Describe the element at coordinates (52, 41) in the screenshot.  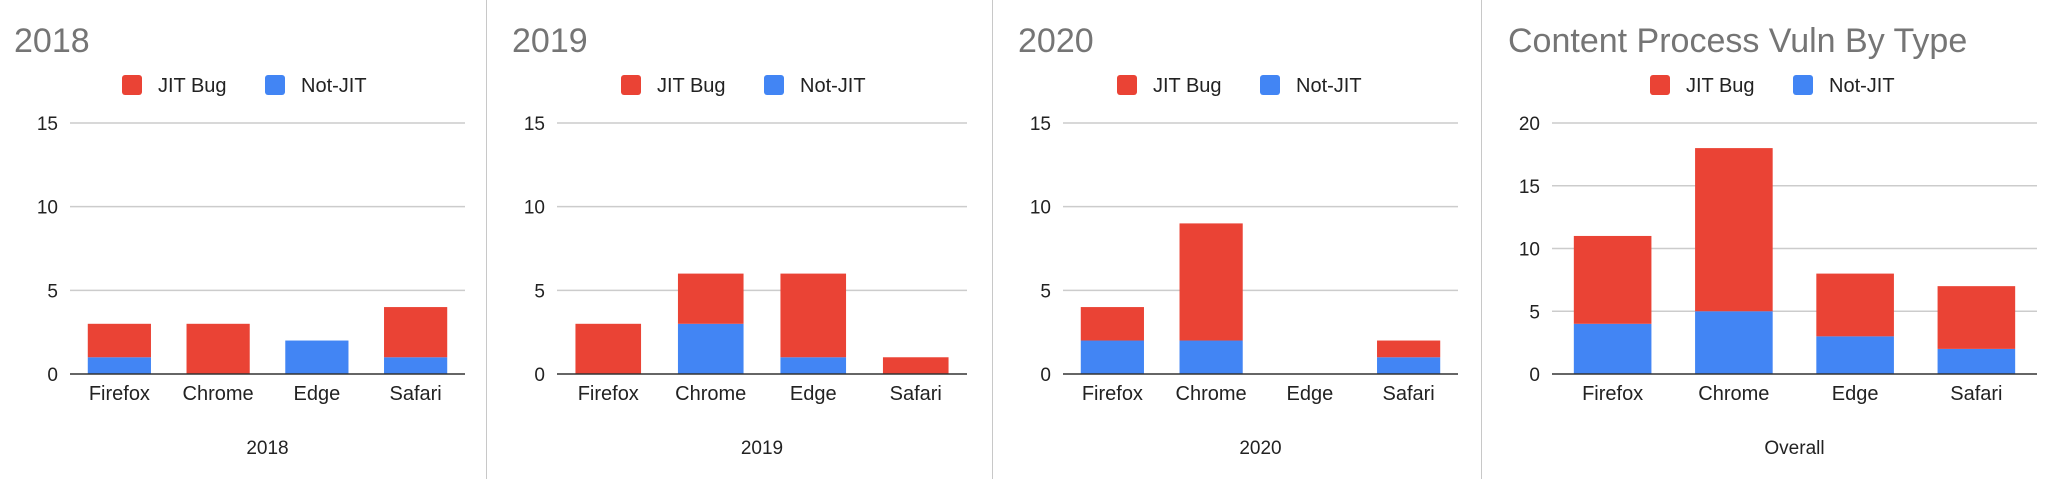
I see `chart-title: 2018` at that location.